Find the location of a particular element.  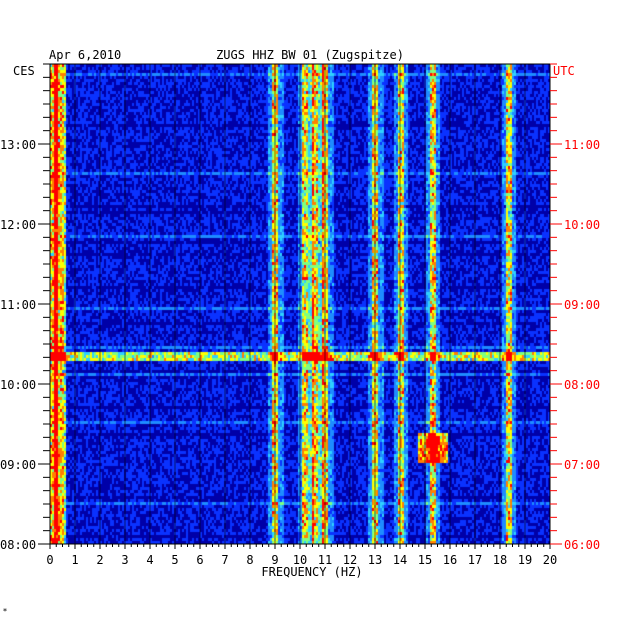

x-tick-label-11: 11 is located at coordinates (325, 560).